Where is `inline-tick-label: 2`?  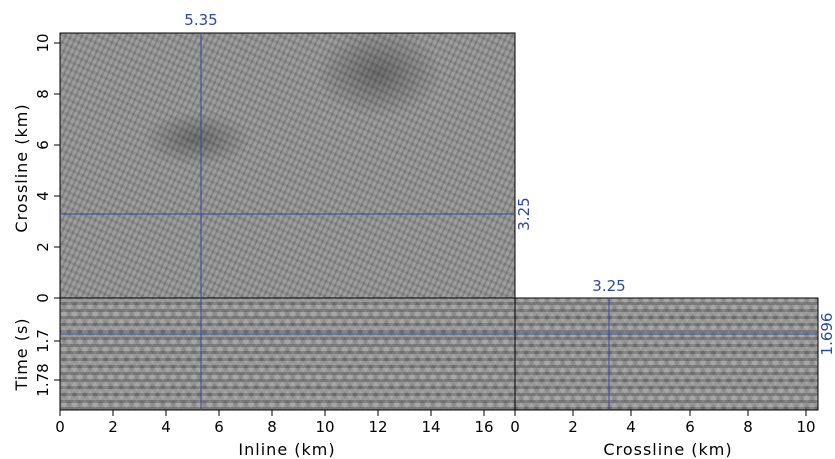 inline-tick-label: 2 is located at coordinates (113, 427).